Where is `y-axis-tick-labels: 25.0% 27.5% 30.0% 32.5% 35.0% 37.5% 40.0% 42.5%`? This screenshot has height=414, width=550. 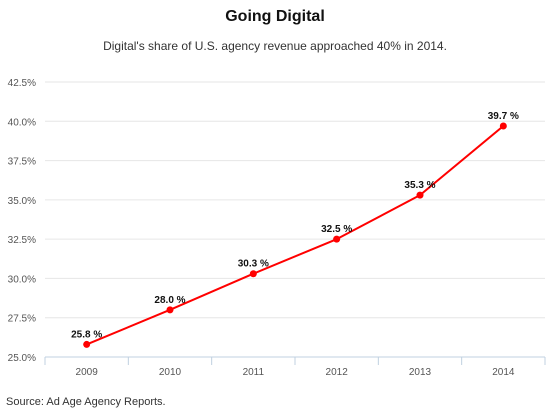
y-axis-tick-labels: 25.0% 27.5% 30.0% 32.5% 35.0% 37.5% 40.0% 42.5% is located at coordinates (22, 221).